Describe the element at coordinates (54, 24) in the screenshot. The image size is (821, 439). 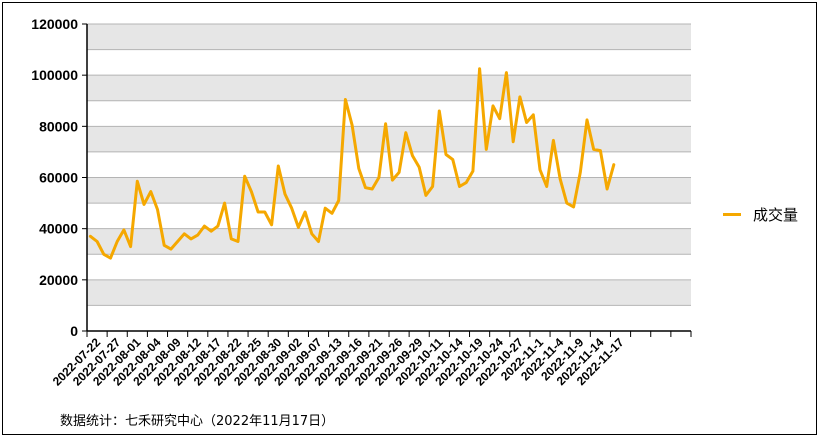
I see `y-tick-label: 120000` at that location.